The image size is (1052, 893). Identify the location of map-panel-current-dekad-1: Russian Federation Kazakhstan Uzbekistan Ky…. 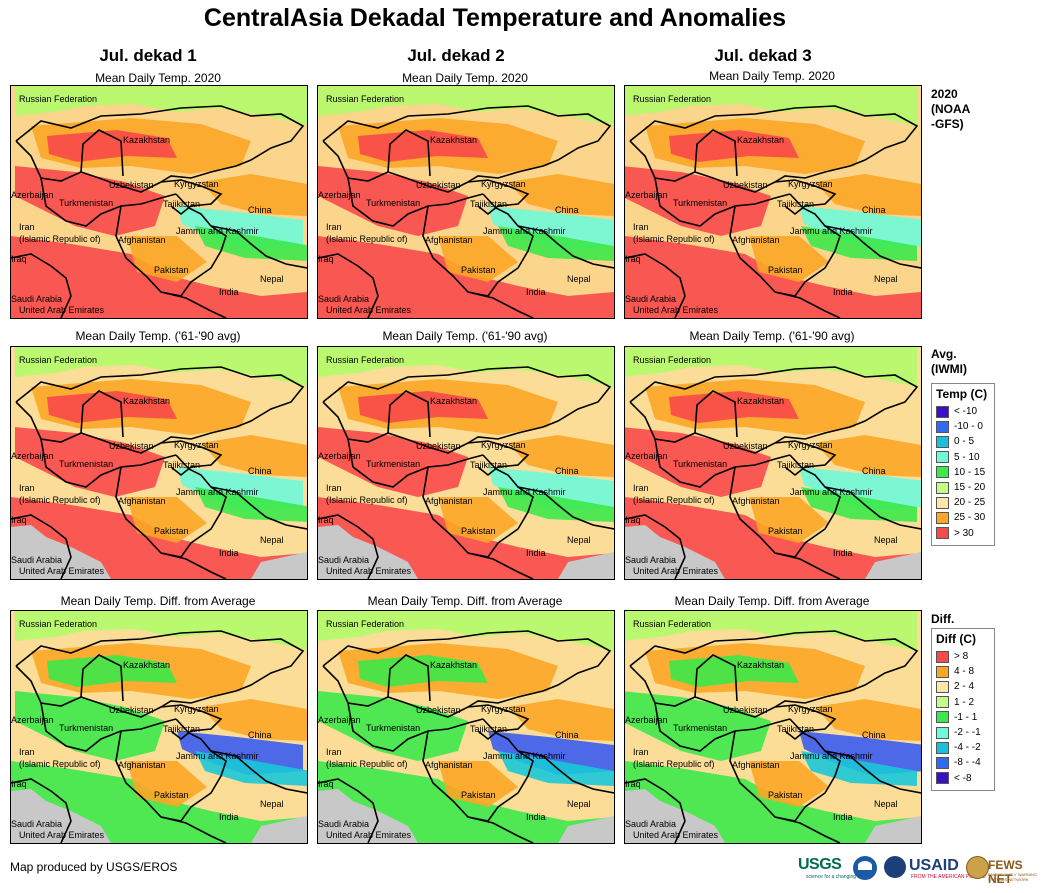
(159, 202).